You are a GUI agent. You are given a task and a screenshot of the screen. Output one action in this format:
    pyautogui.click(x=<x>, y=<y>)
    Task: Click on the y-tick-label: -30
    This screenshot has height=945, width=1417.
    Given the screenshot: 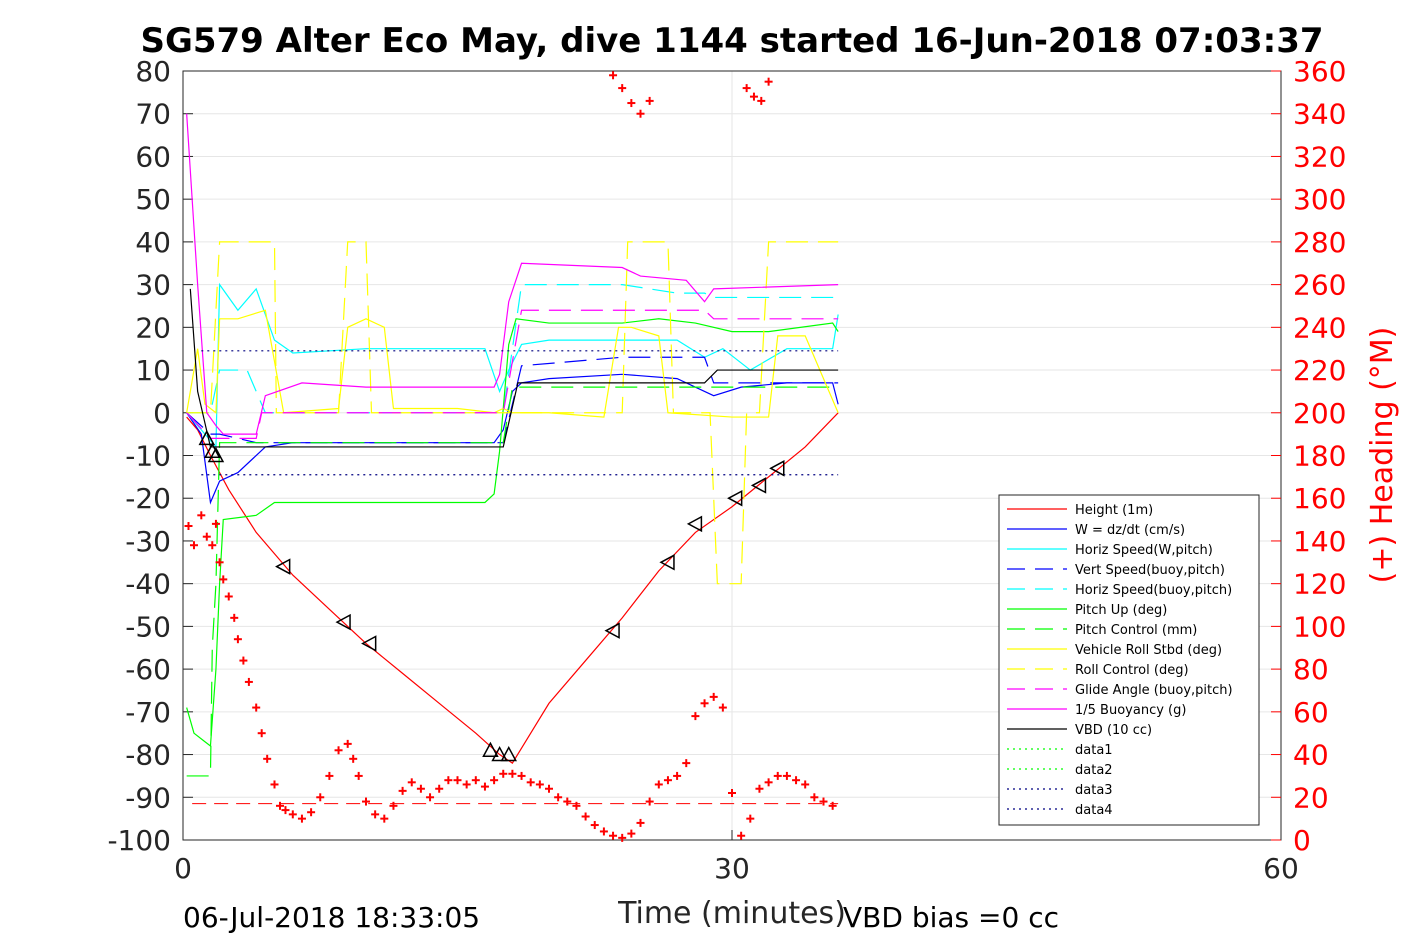 What is the action you would take?
    pyautogui.click(x=148, y=541)
    